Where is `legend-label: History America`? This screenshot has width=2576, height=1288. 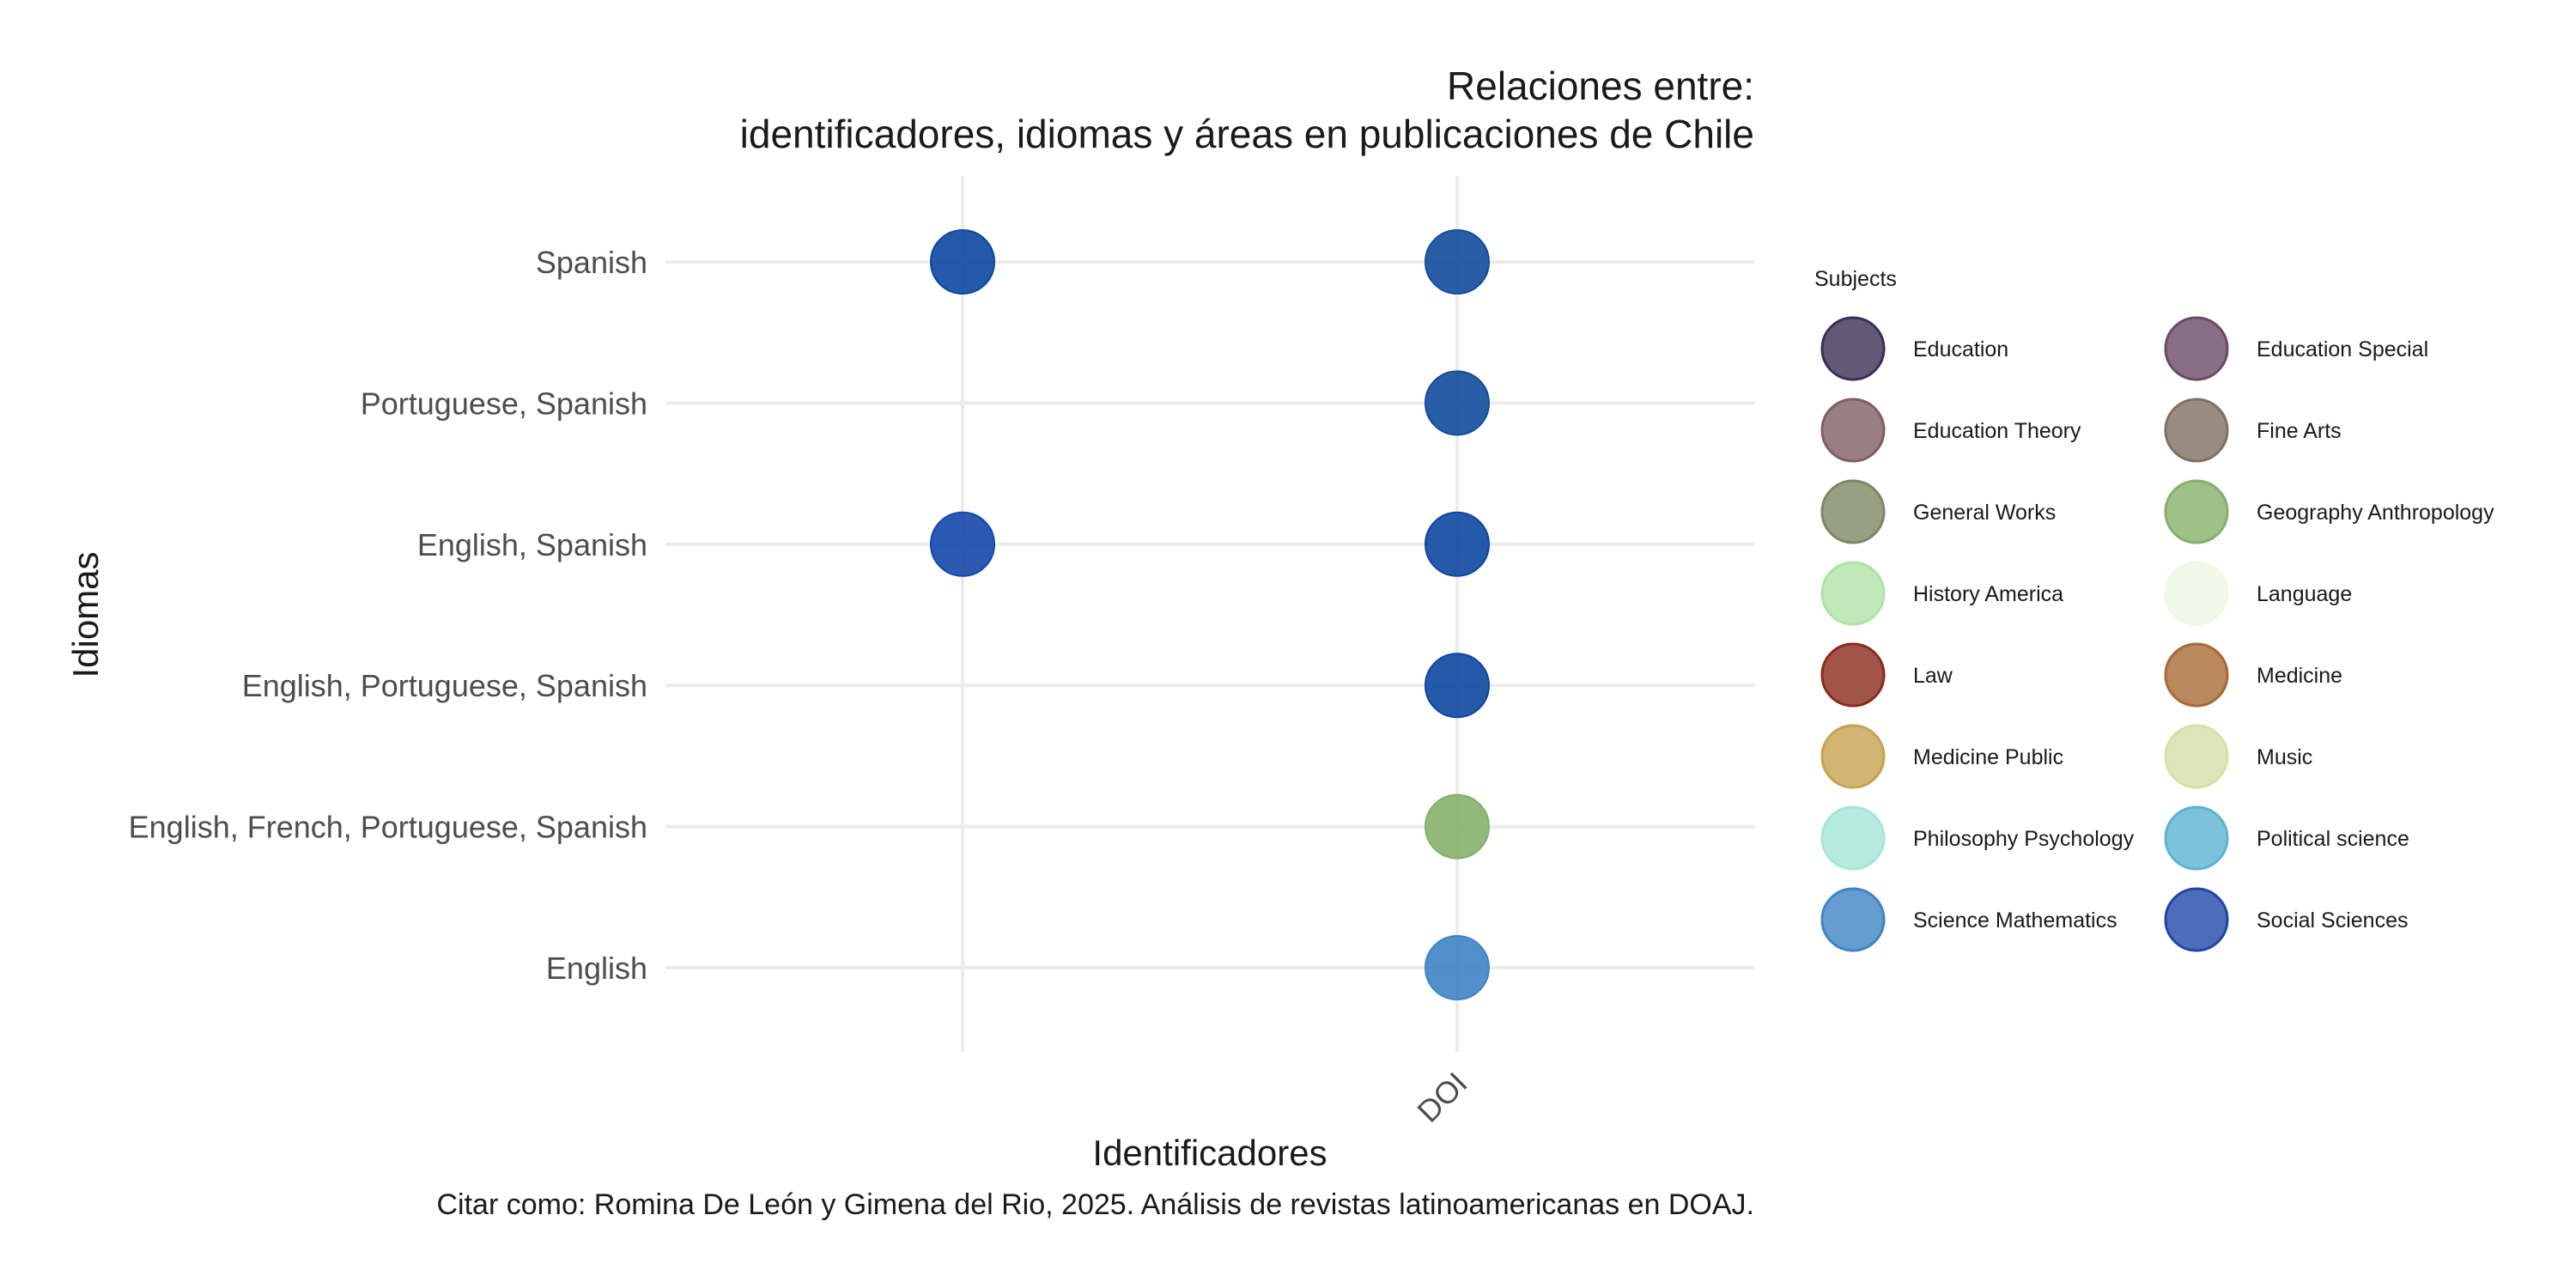
legend-label: History America is located at coordinates (1988, 594).